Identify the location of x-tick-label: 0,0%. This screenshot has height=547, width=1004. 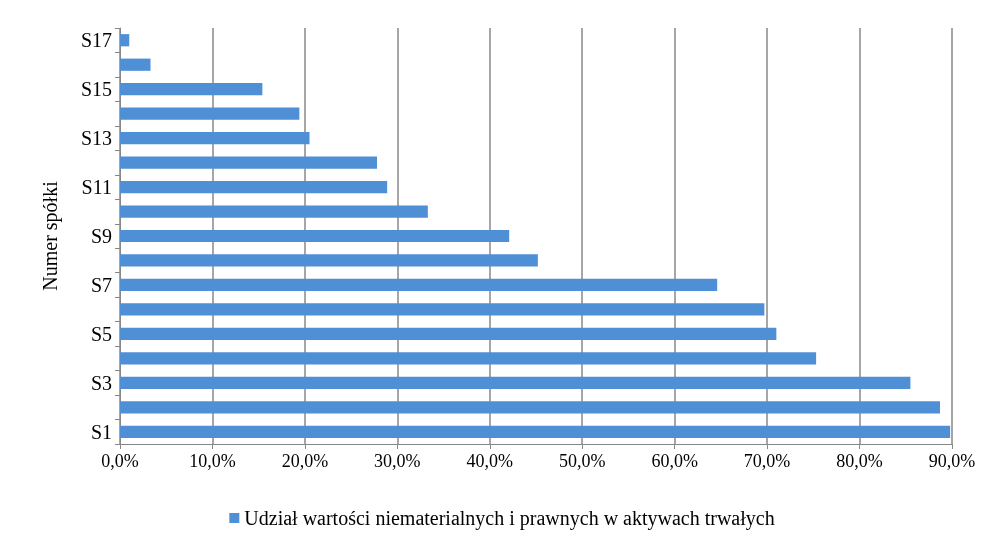
(120, 461).